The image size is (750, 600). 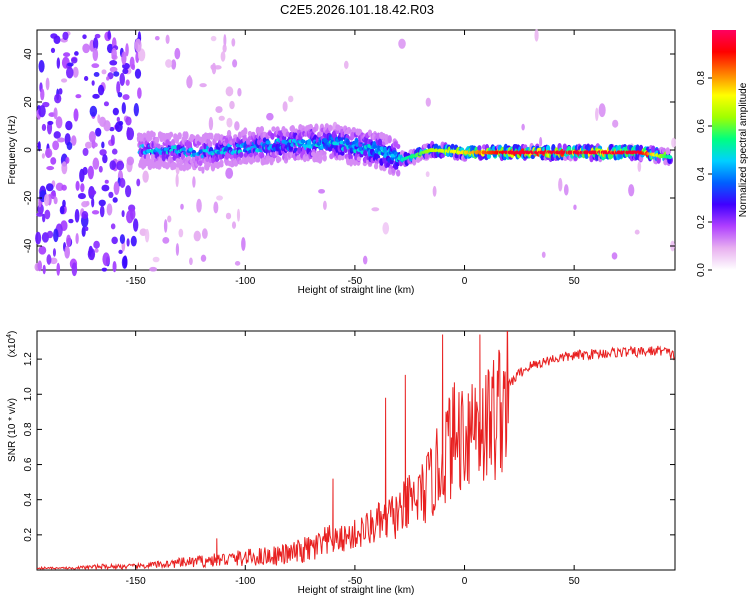 I want to click on snr-y-tick-label: 1.0, so click(x=28, y=394).